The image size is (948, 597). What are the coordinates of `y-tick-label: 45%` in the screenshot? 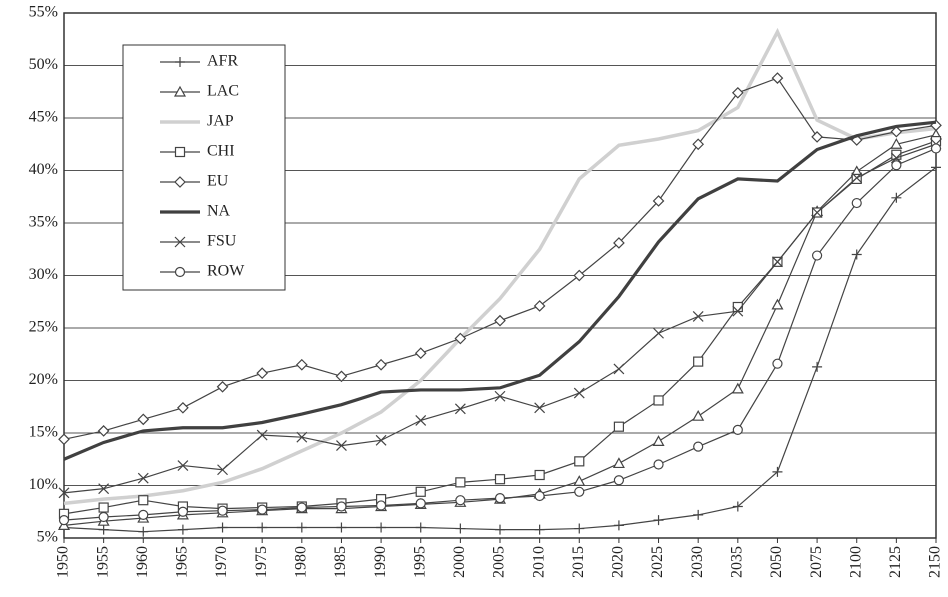 It's located at (43, 117).